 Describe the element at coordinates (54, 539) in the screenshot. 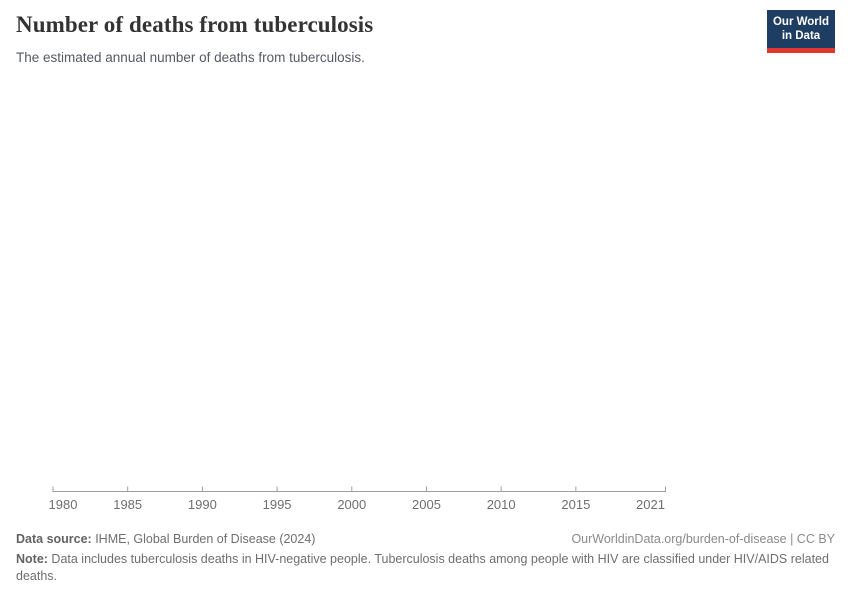

I see `data-source-label: Data source:` at that location.